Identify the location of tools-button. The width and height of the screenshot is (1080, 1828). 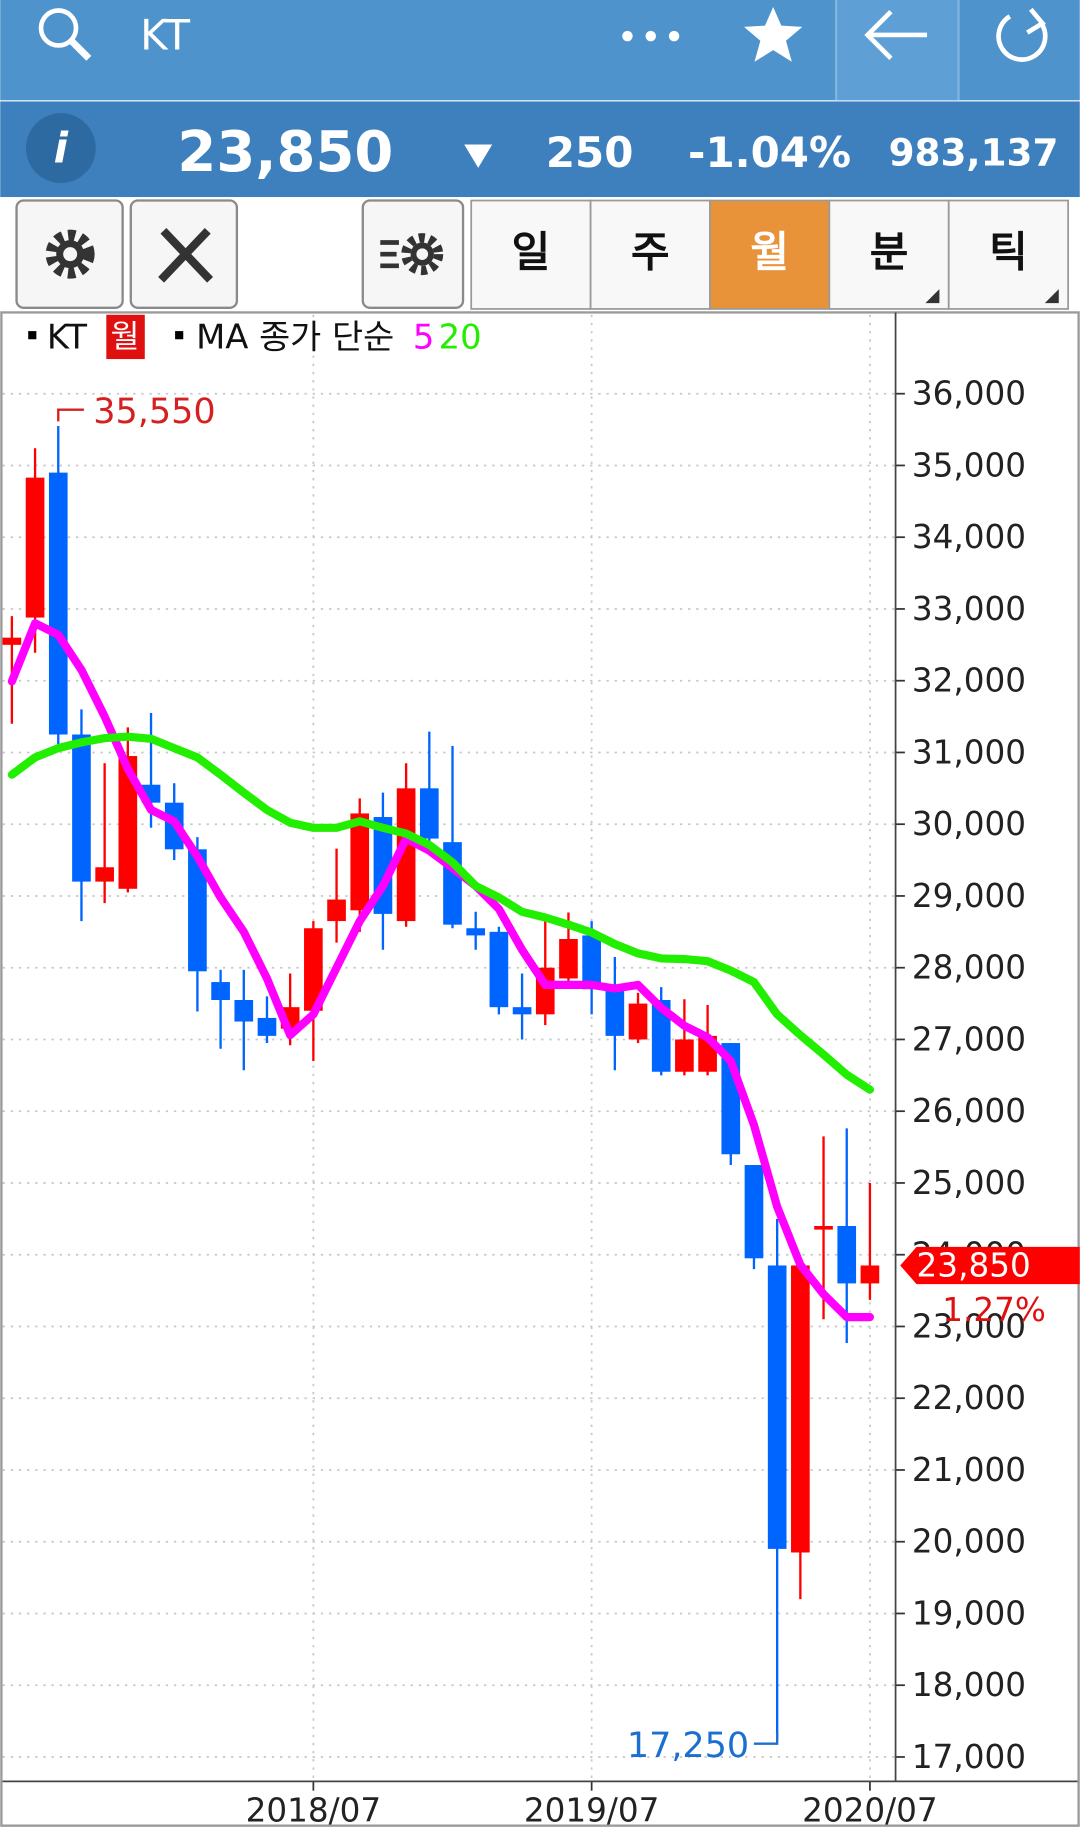
(184, 254).